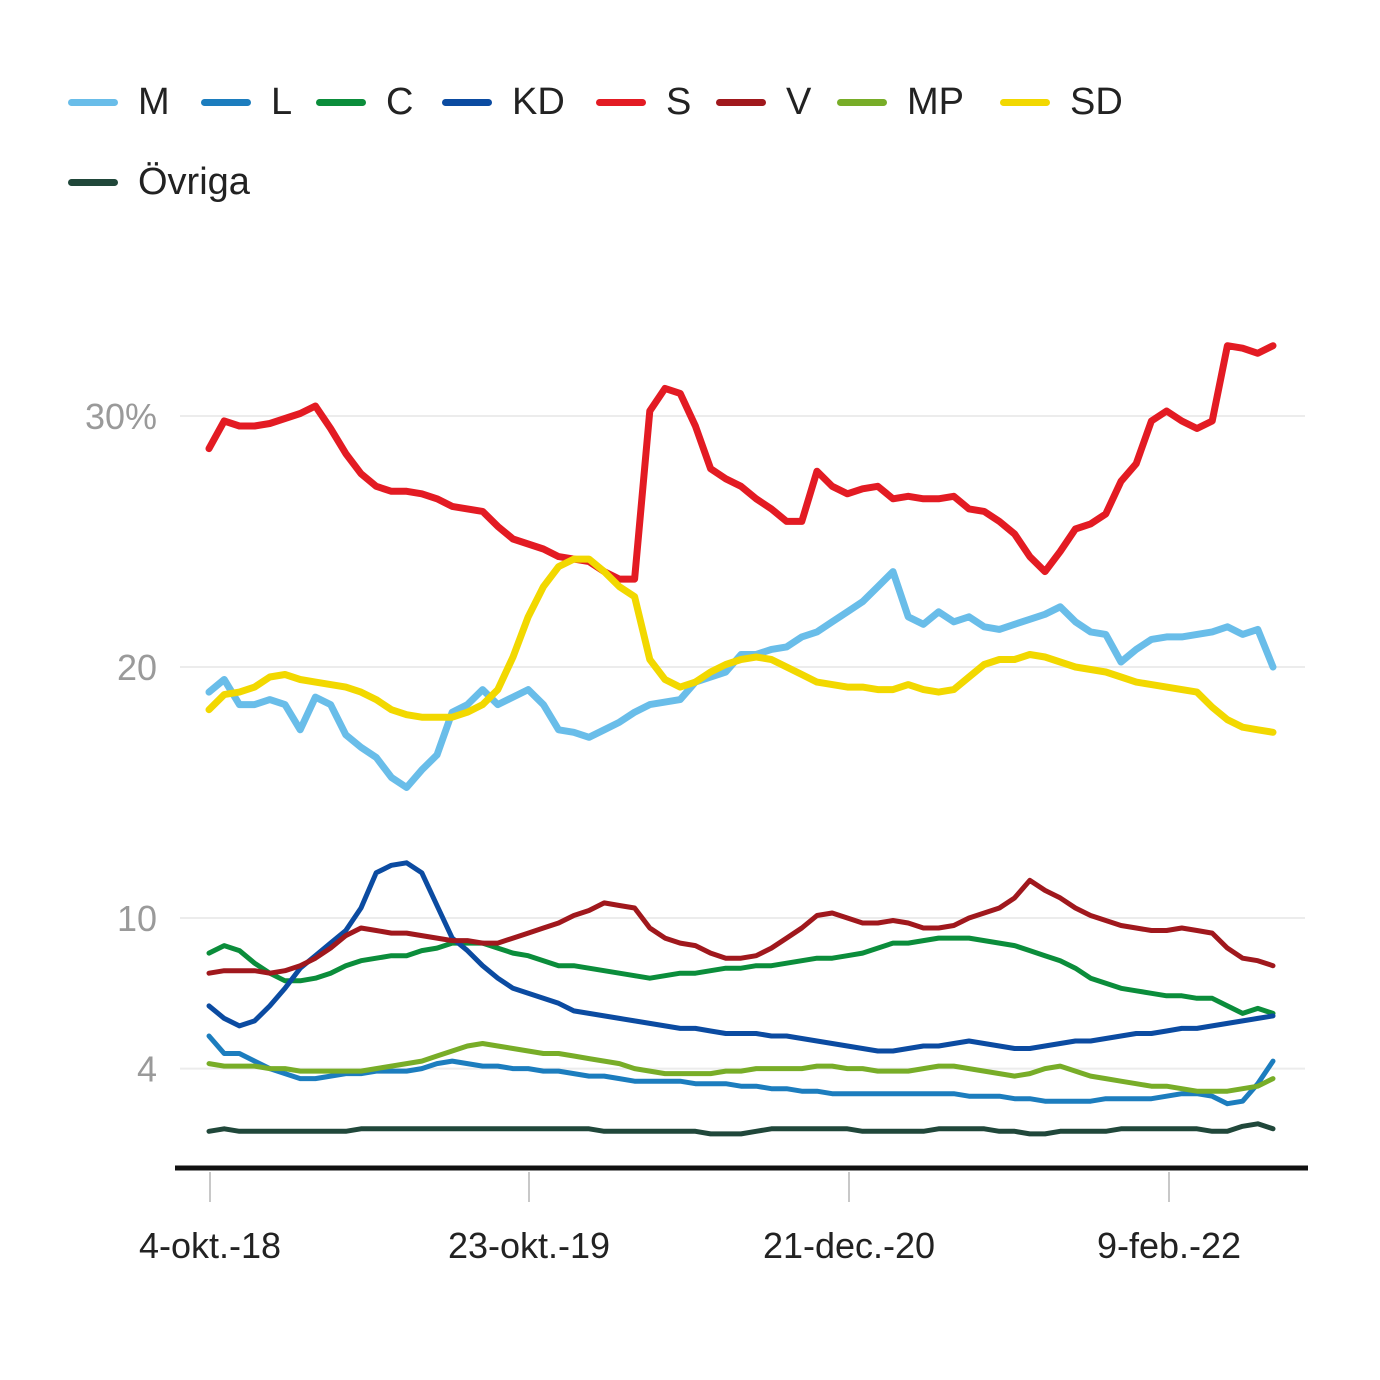 The image size is (1380, 1380). I want to click on legend-label: M, so click(154, 101).